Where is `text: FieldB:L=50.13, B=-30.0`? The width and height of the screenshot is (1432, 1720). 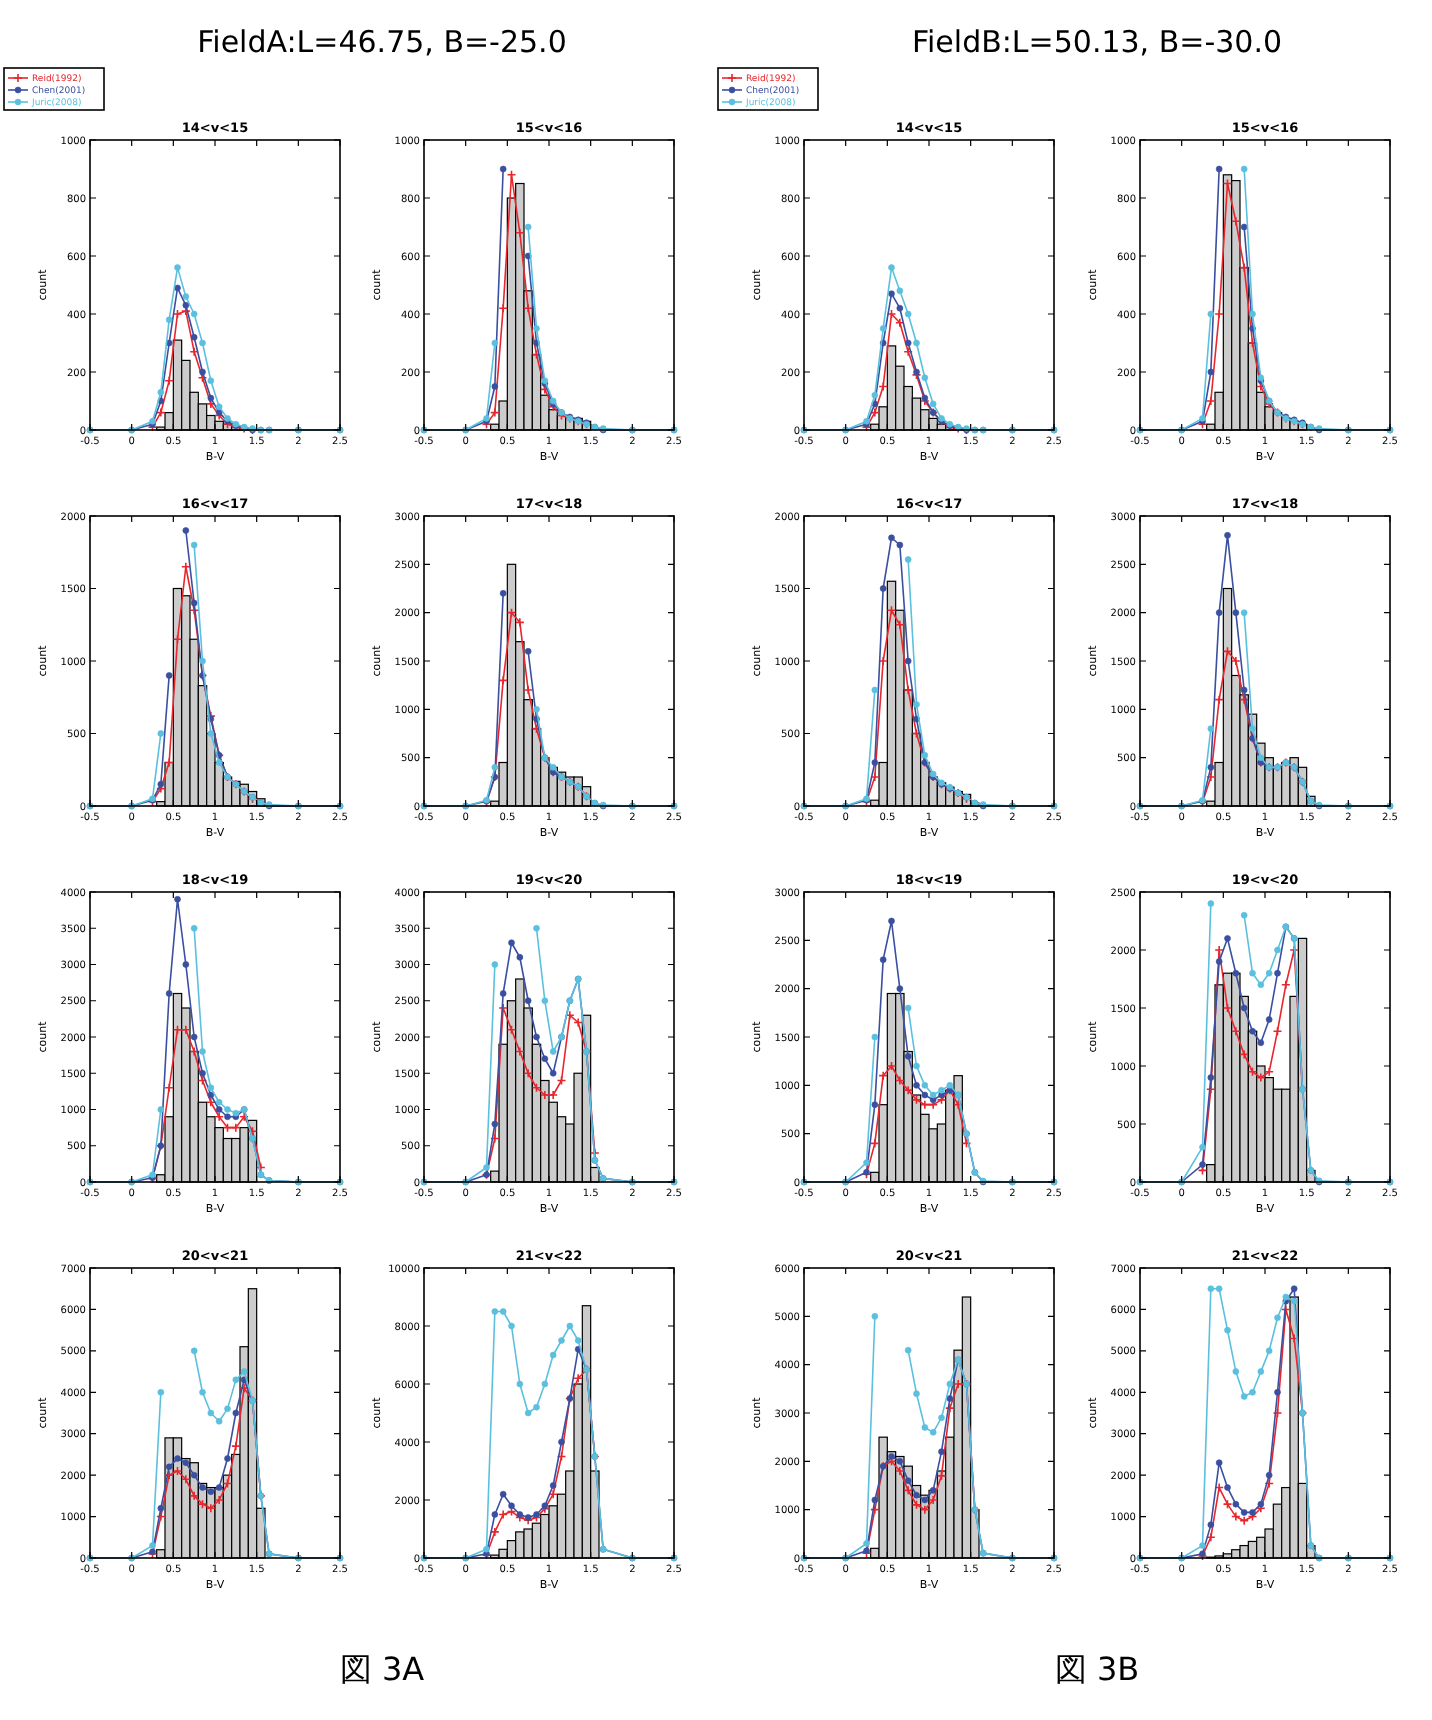 text: FieldB:L=50.13, B=-30.0 is located at coordinates (1097, 42).